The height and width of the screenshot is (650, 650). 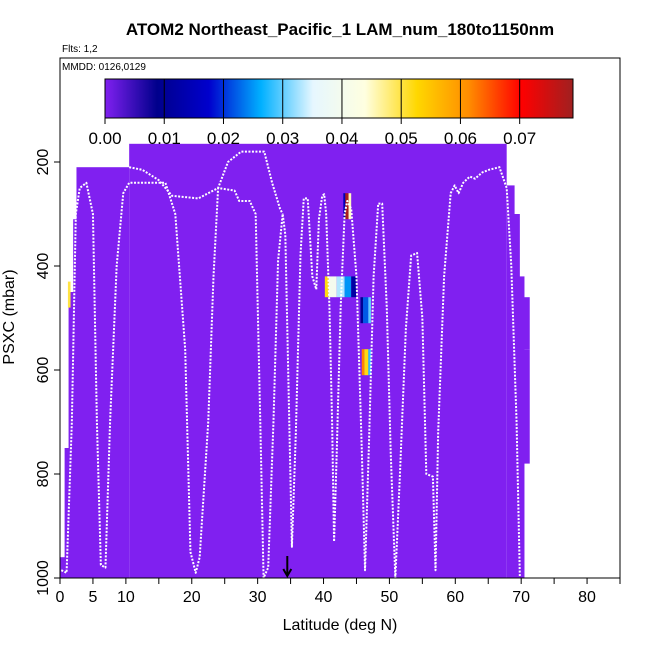 What do you see at coordinates (324, 597) in the screenshot?
I see `x-tick-label: 40` at bounding box center [324, 597].